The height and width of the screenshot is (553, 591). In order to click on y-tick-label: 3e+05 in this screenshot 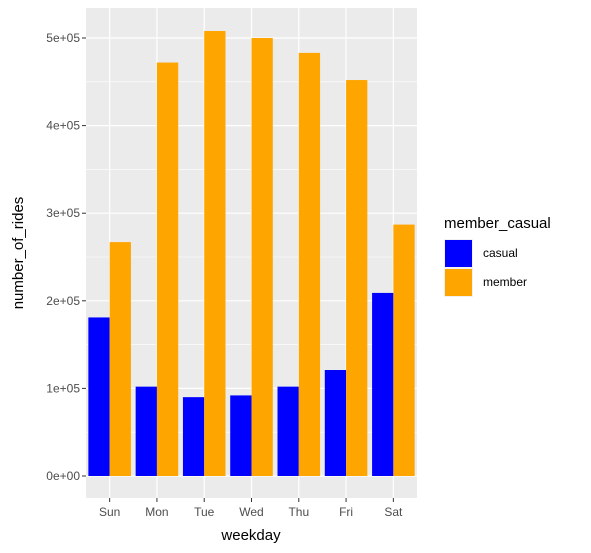, I will do `click(63, 213)`.